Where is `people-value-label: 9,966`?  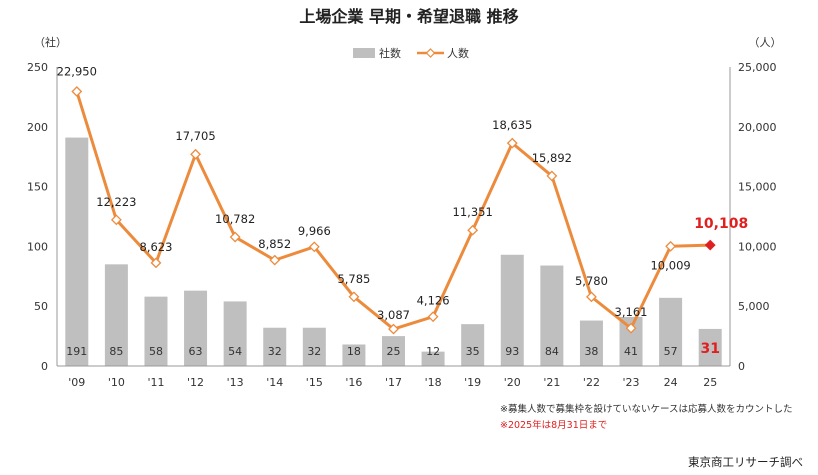
people-value-label: 9,966 is located at coordinates (314, 231).